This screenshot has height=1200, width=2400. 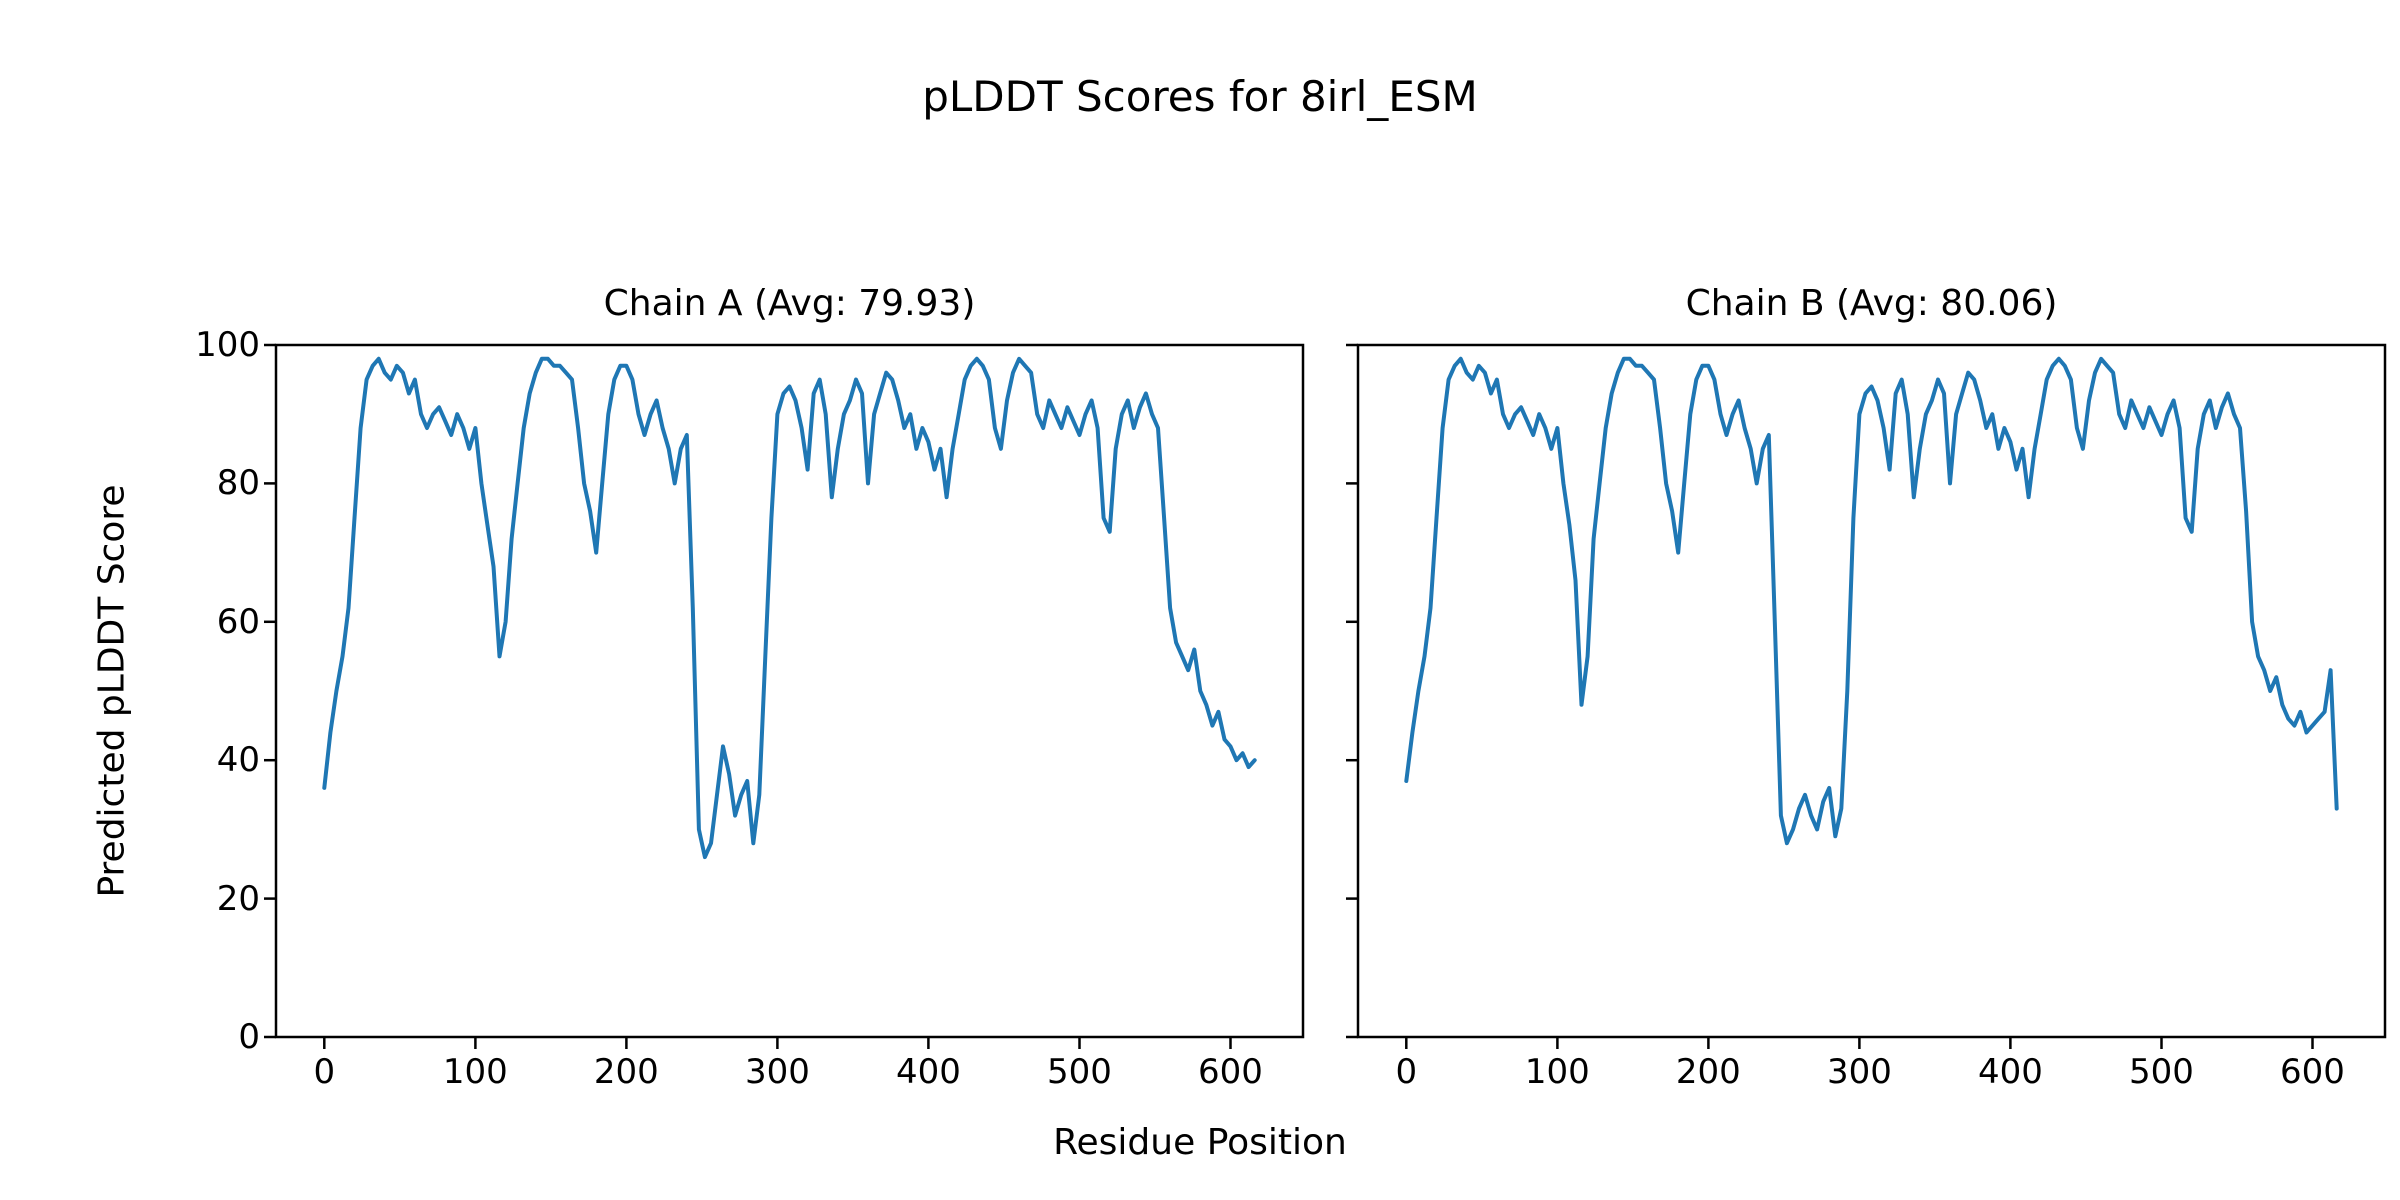 I want to click on y-tick-label: 20, so click(x=238, y=898).